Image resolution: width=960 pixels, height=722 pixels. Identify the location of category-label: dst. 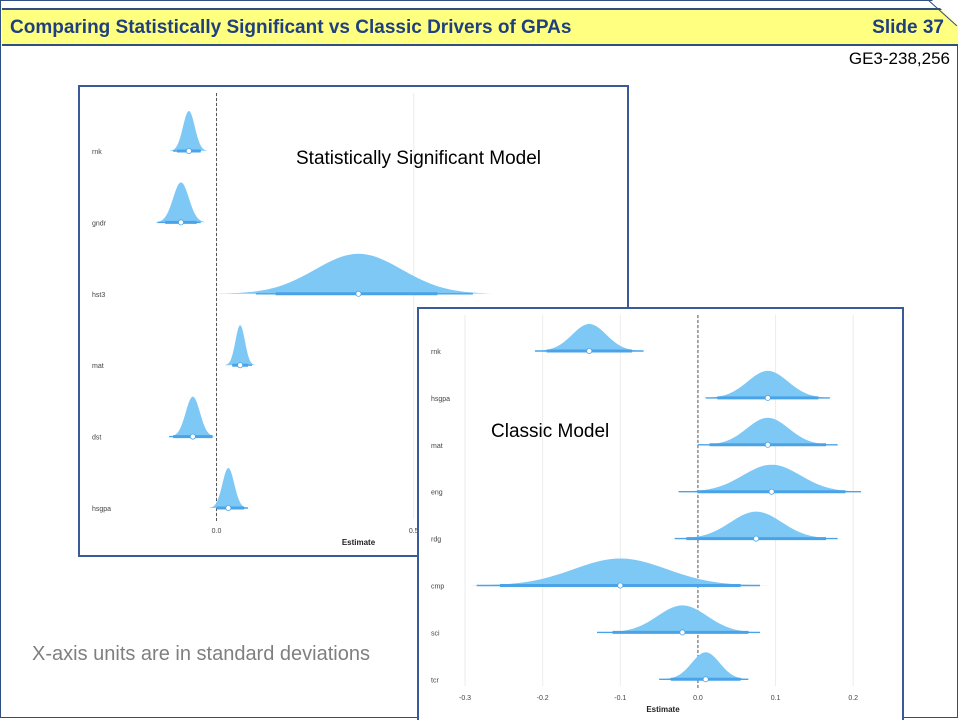
(96, 438).